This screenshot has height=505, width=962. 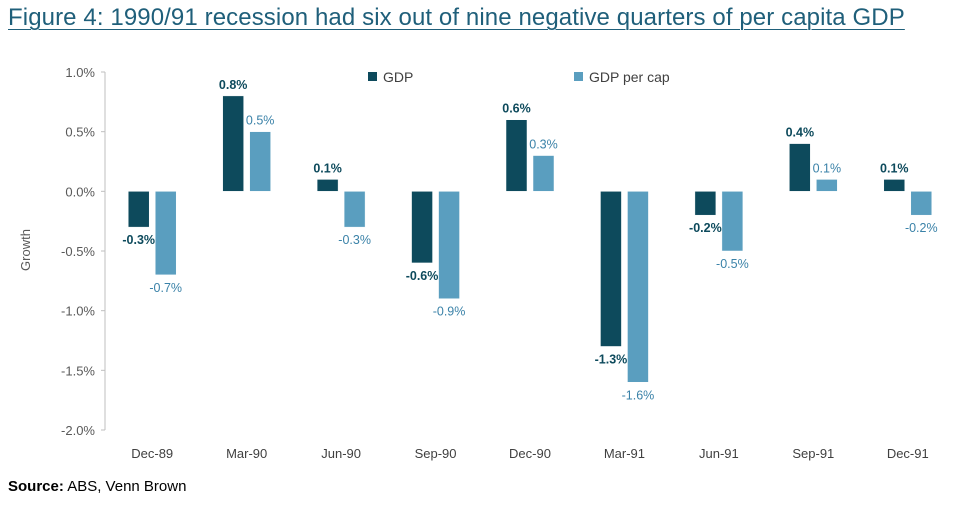 I want to click on source-label: Source:, so click(x=36, y=486).